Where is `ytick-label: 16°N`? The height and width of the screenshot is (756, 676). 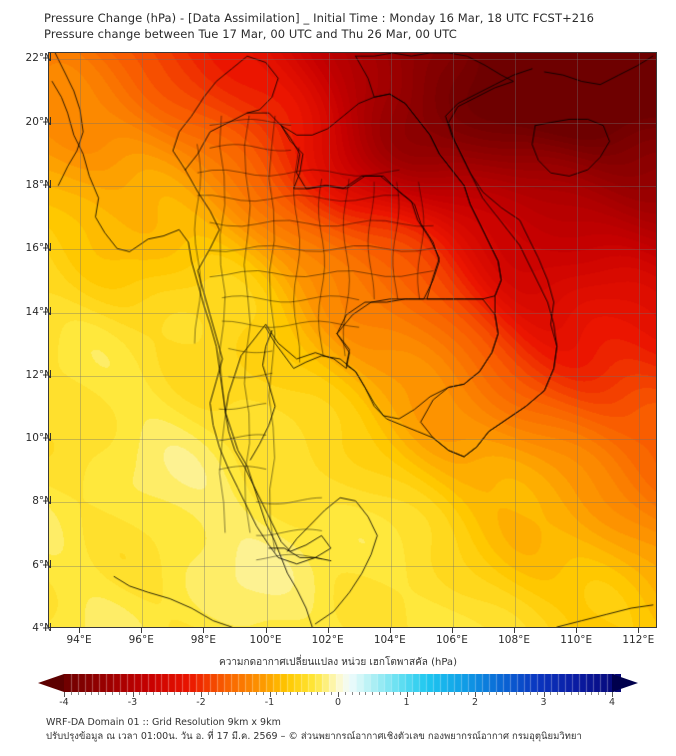 ytick-label: 16°N is located at coordinates (38, 248).